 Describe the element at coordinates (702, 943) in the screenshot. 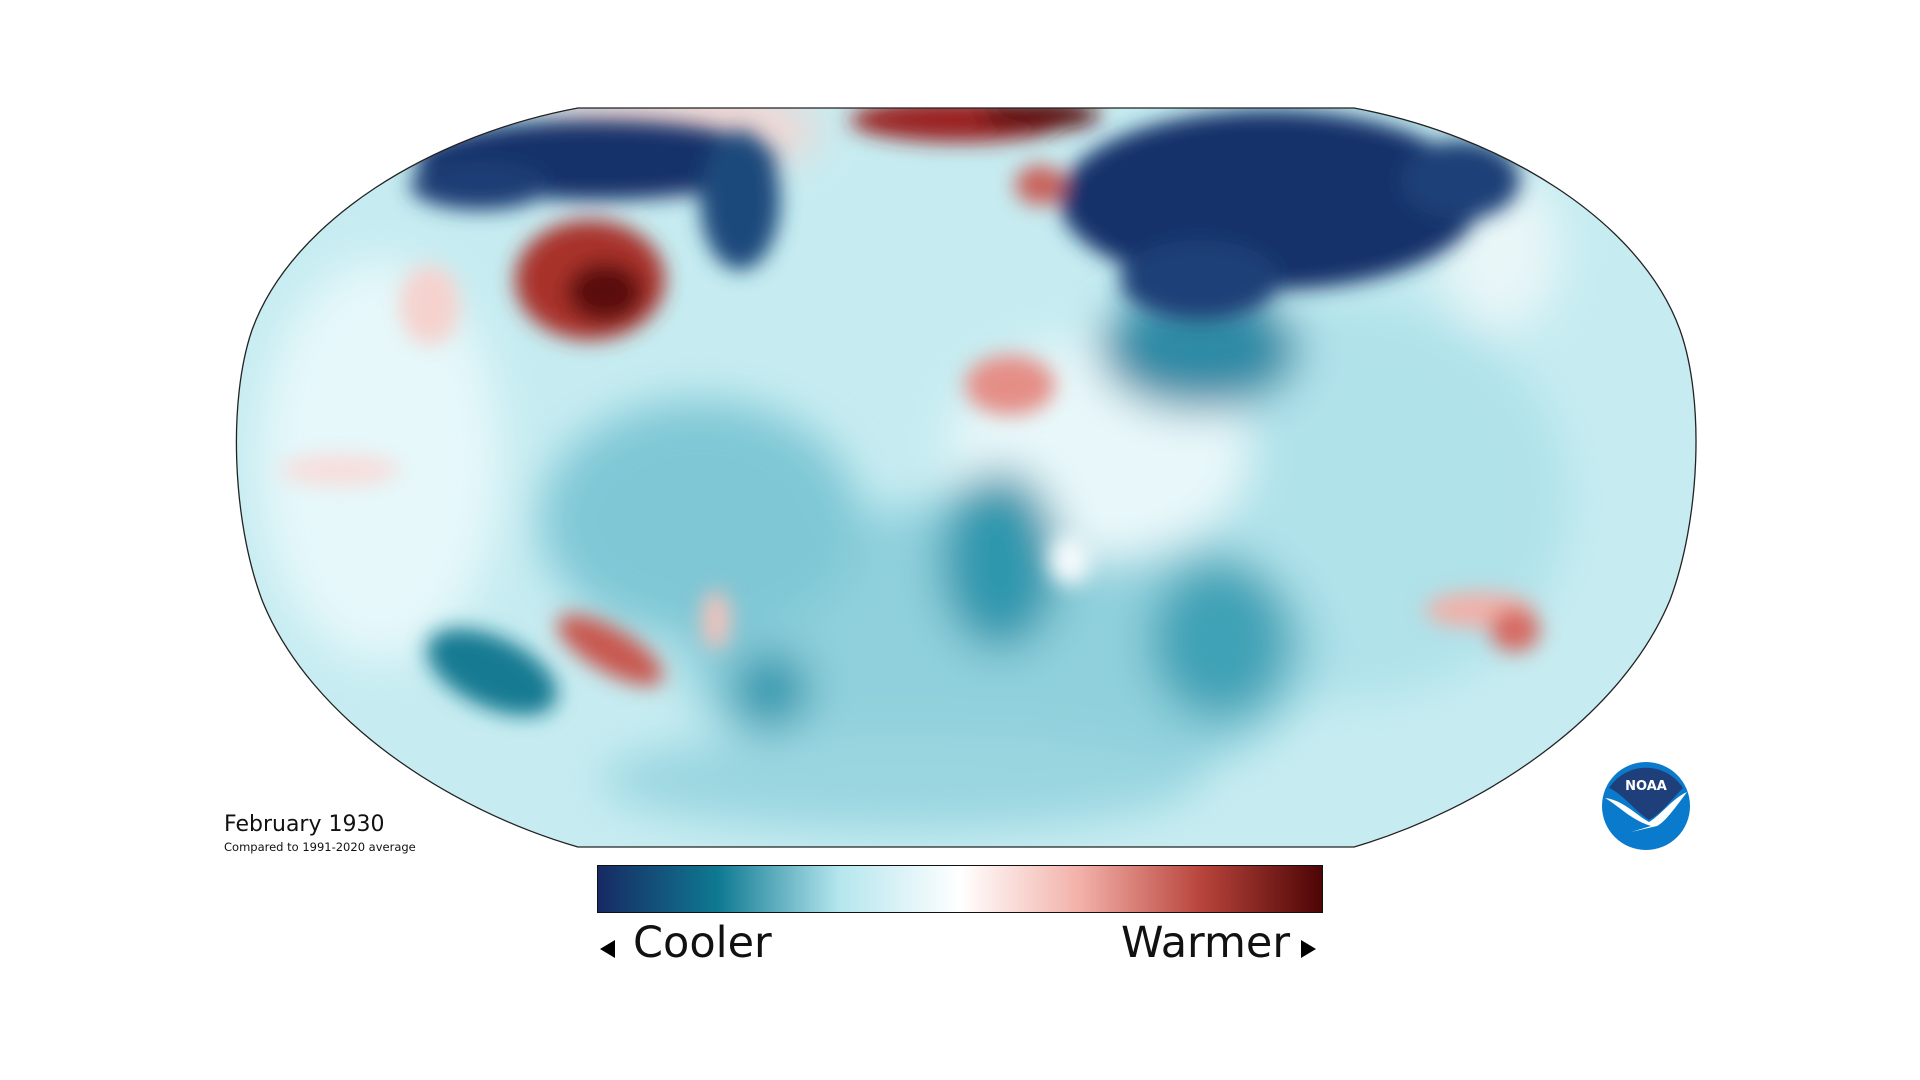

I see `cooler-label: Cooler` at that location.